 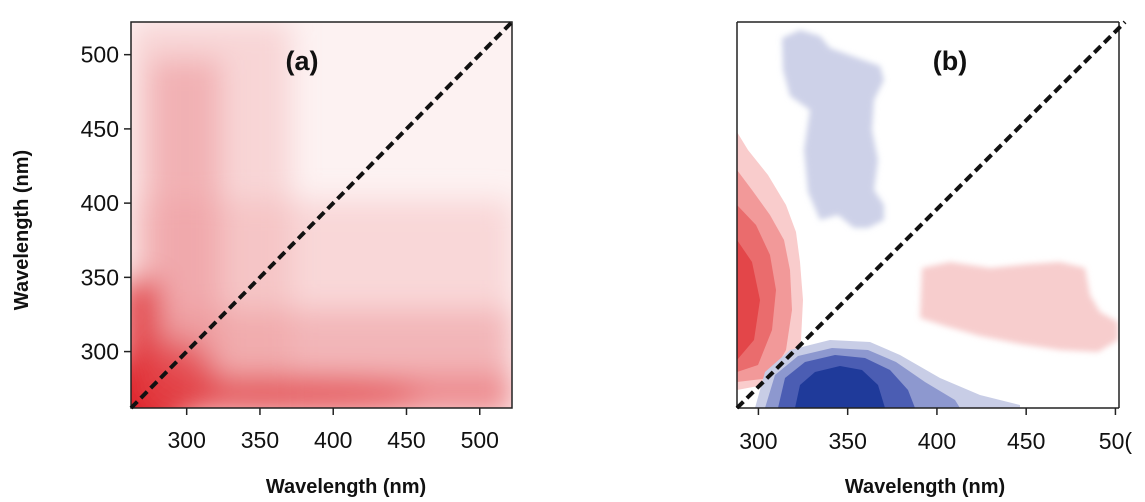 What do you see at coordinates (925, 487) in the screenshot?
I see `panel-b-x-axis-label: Wavelength (nm)` at bounding box center [925, 487].